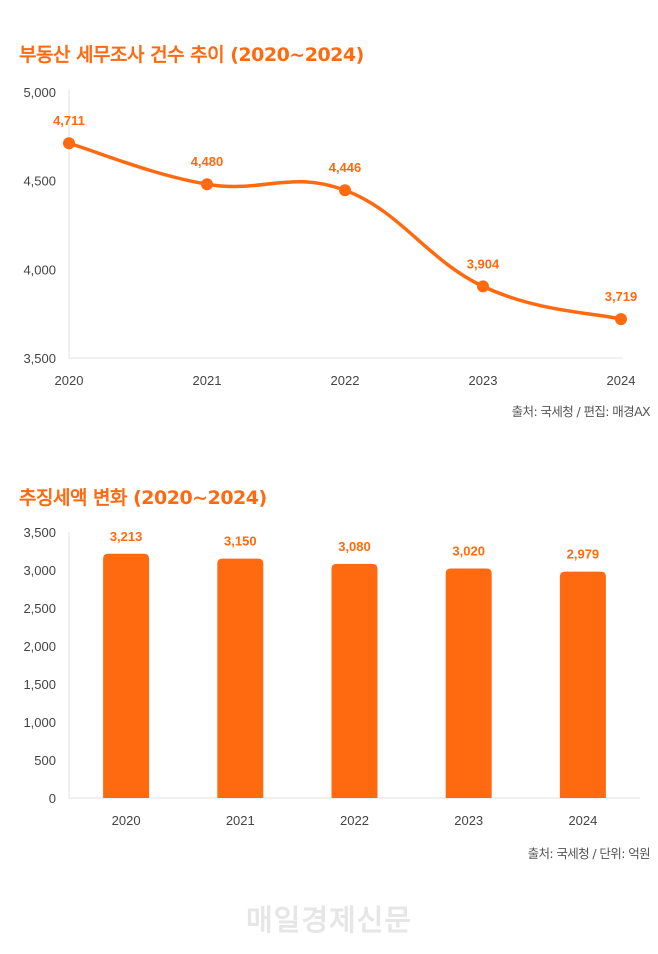 The height and width of the screenshot is (954, 658). I want to click on data-label: 3,904, so click(483, 263).